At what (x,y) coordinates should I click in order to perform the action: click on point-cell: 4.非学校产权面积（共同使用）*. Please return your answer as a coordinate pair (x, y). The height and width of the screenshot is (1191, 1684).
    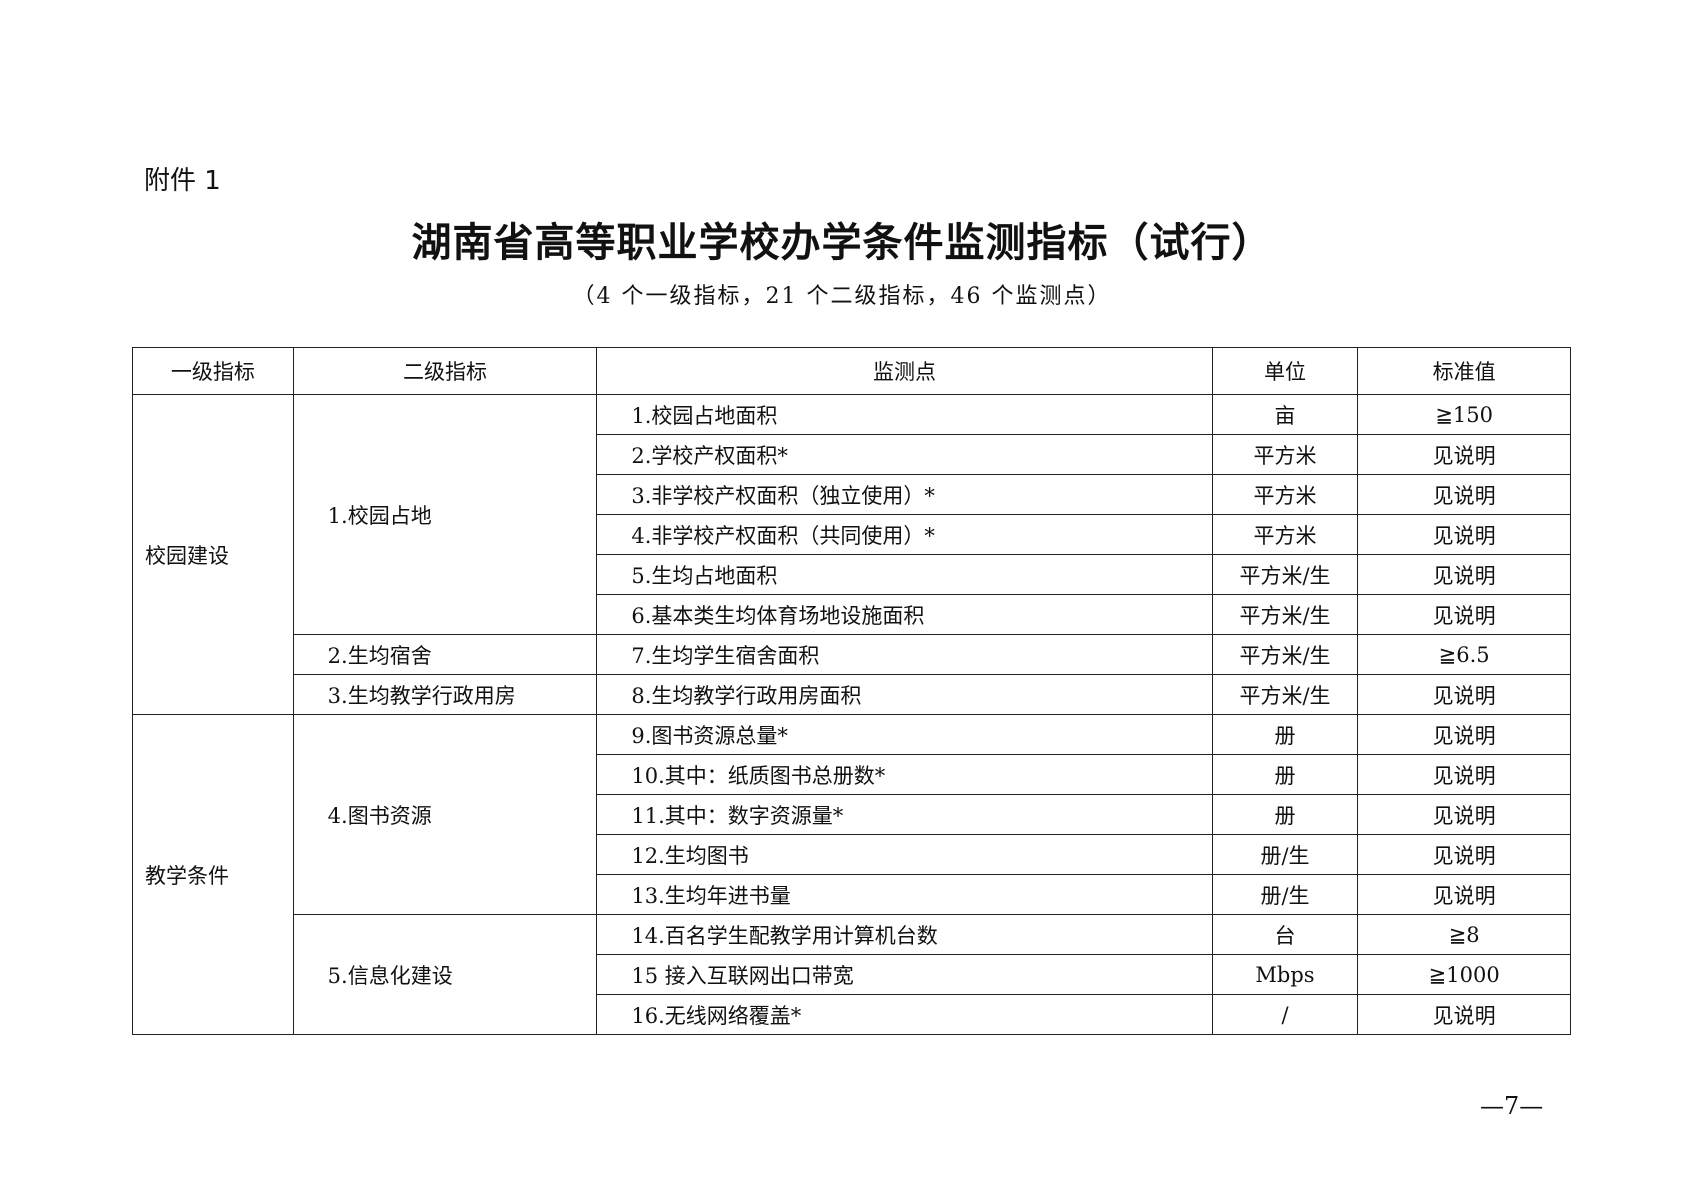
    Looking at the image, I should click on (904, 534).